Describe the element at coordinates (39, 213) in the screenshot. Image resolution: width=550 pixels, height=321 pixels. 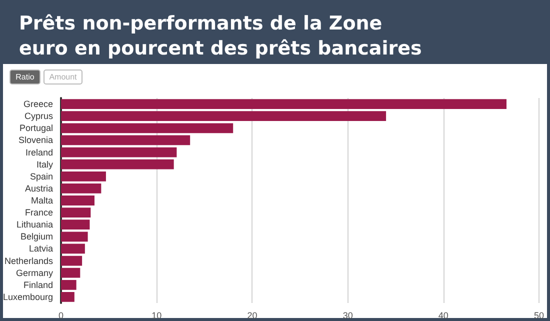
I see `y-tick-label: France` at that location.